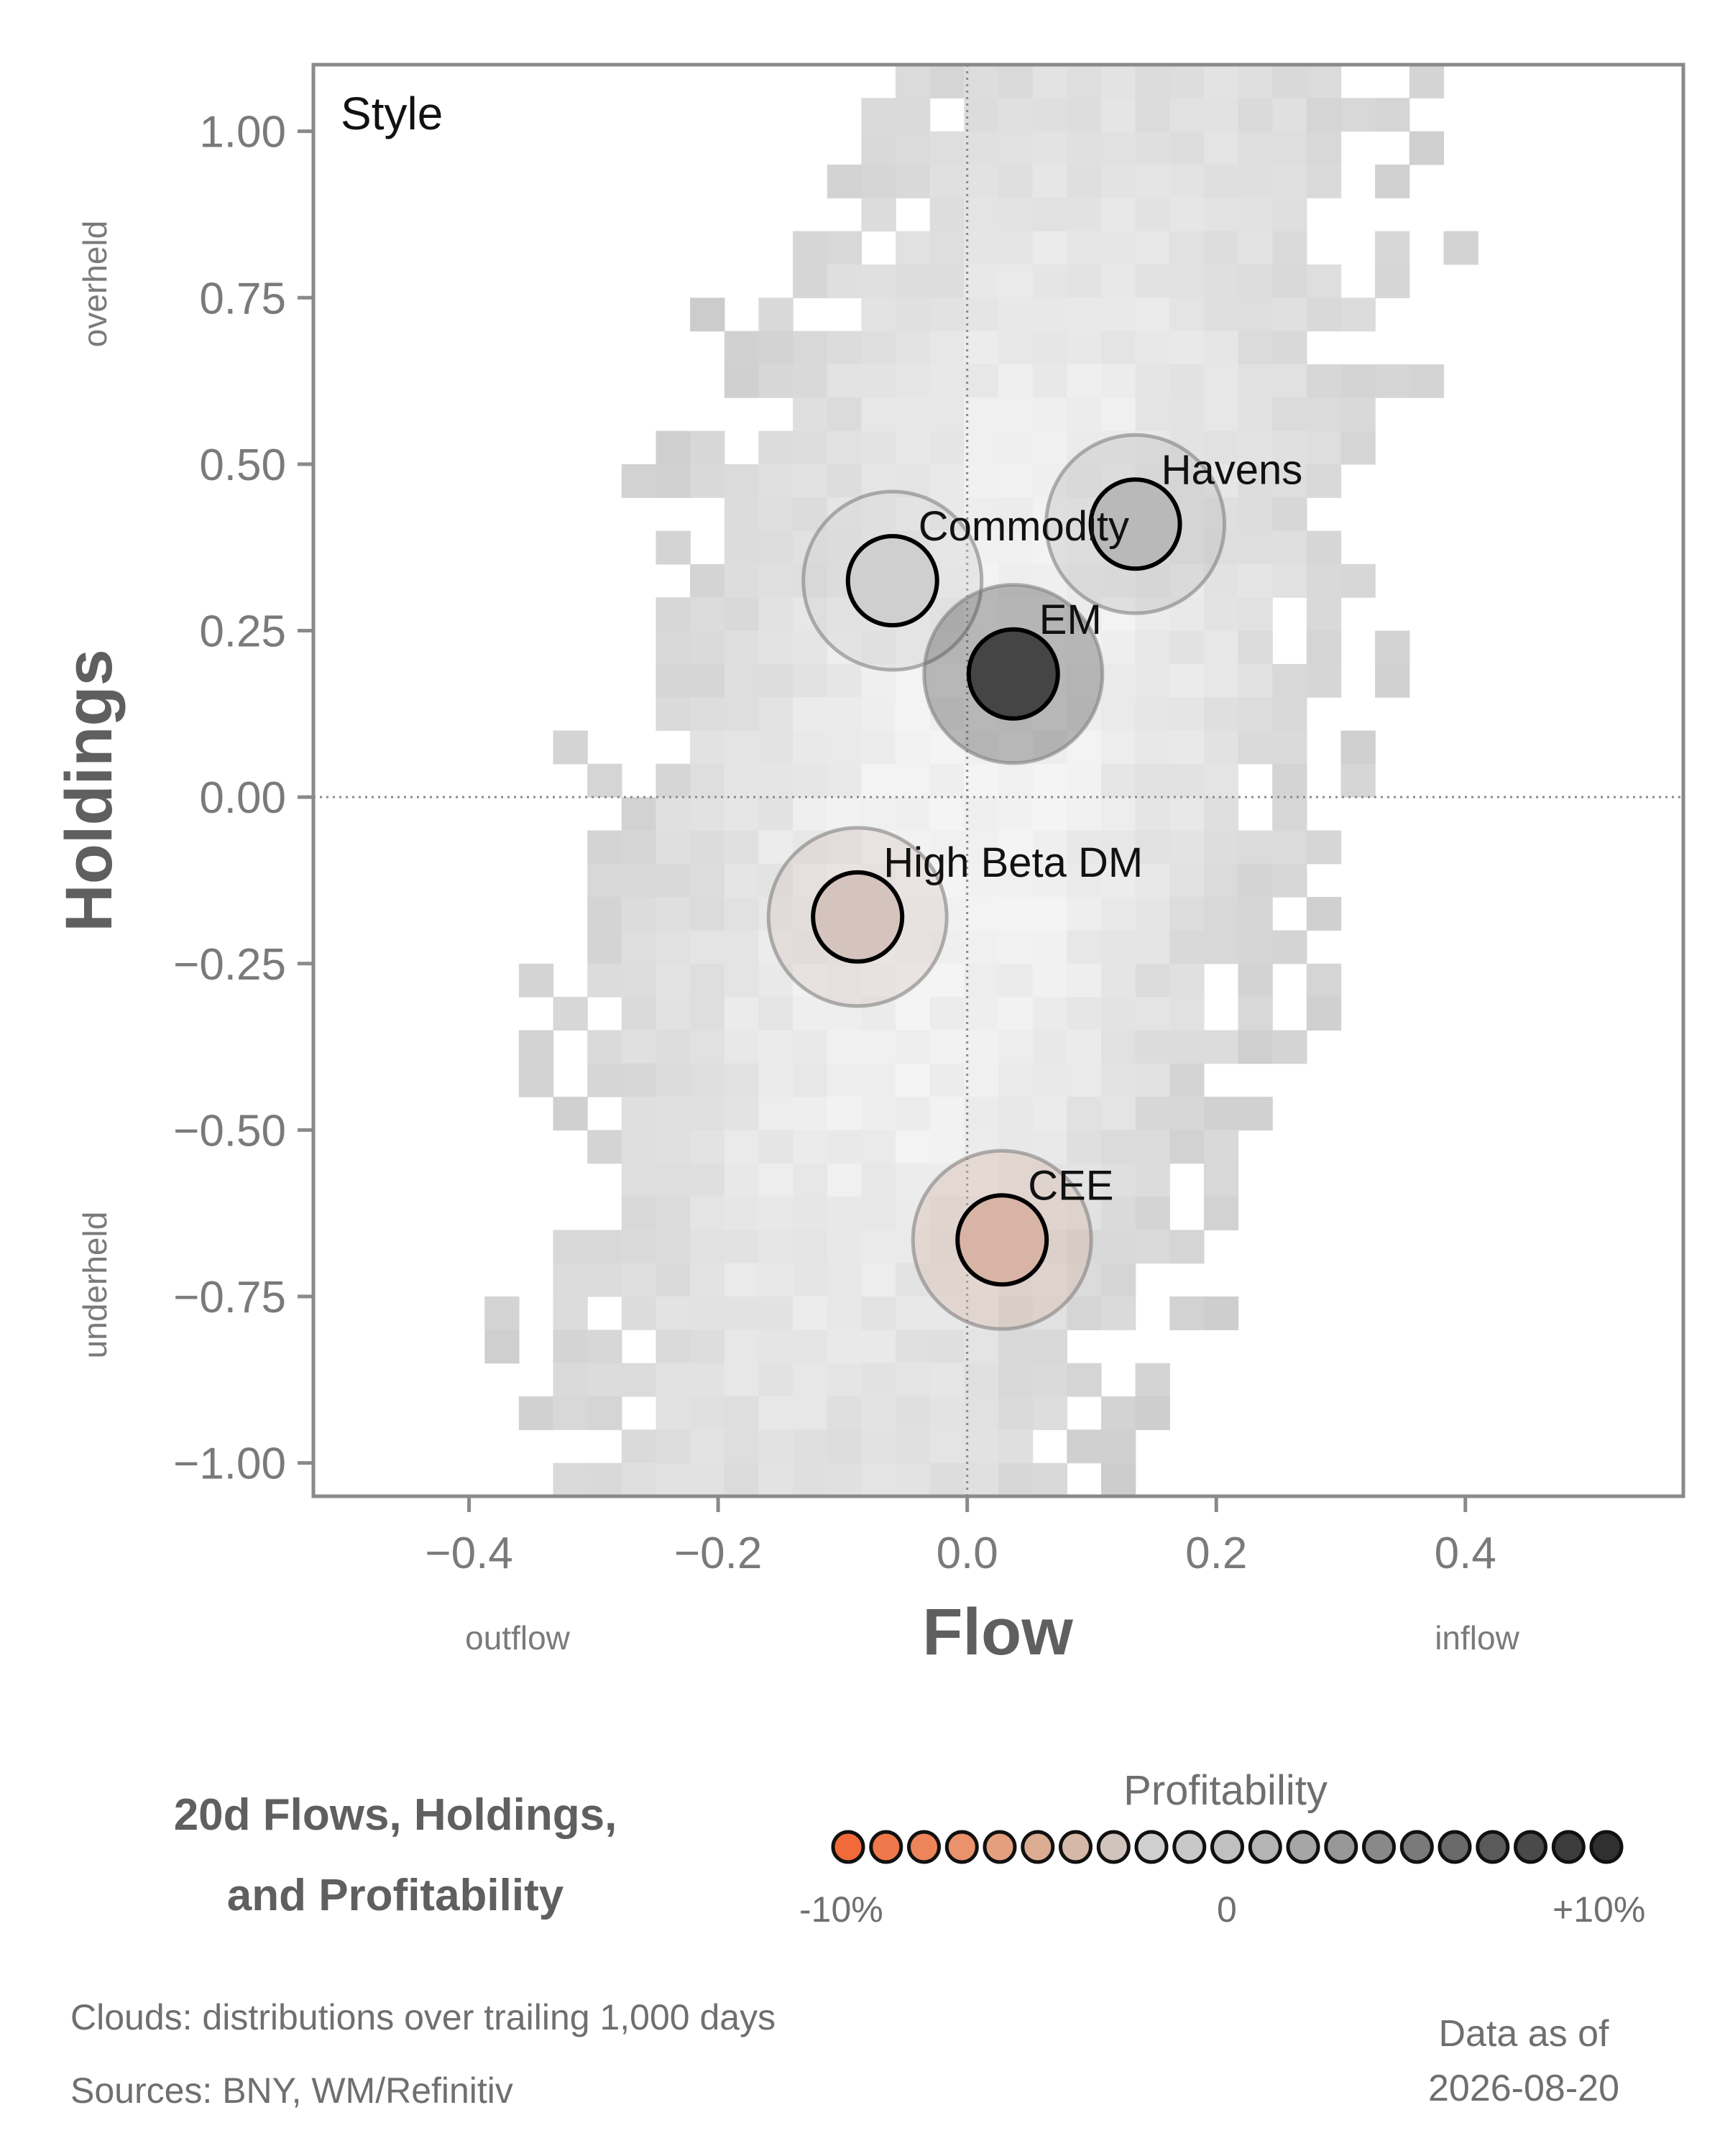 Image resolution: width=1725 pixels, height=2156 pixels. Describe the element at coordinates (967, 1553) in the screenshot. I see `x-tick-label: 0.0` at that location.